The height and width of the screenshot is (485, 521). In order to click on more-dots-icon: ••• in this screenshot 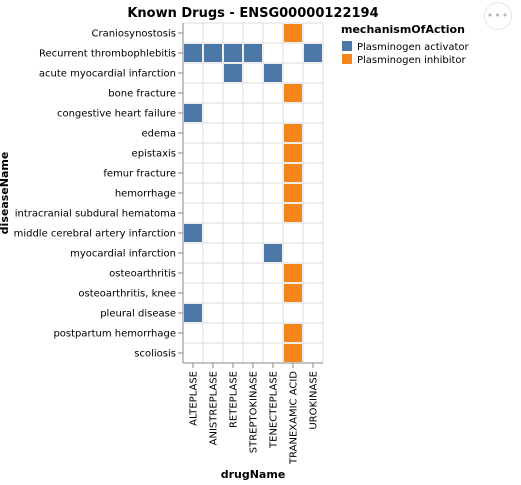, I will do `click(498, 15)`.